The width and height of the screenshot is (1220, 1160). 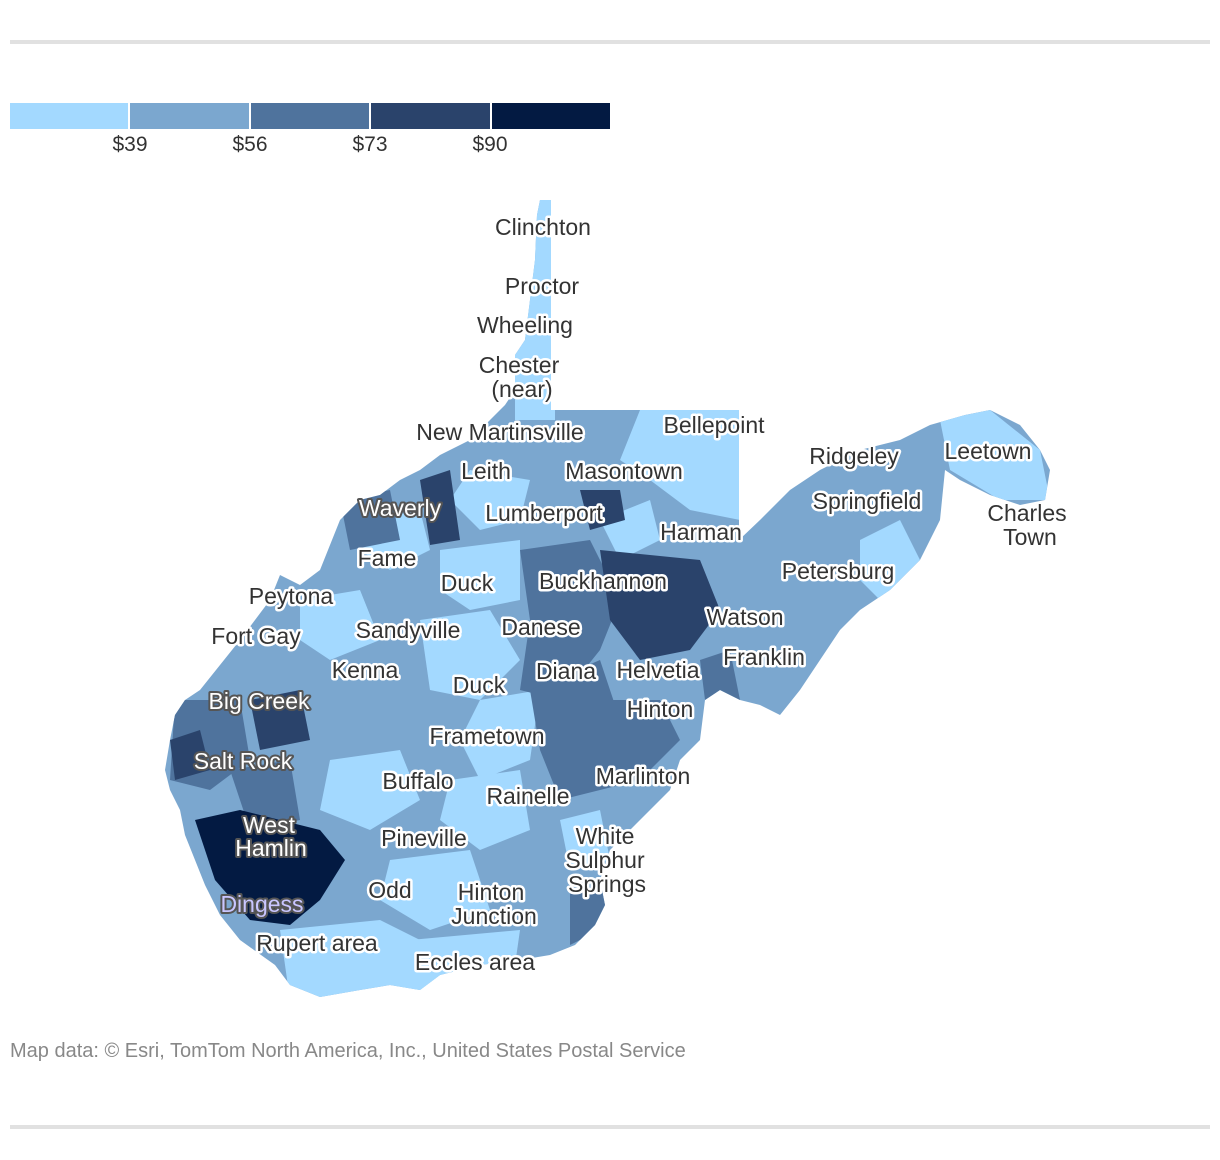 I want to click on top-divider, so click(x=610, y=42).